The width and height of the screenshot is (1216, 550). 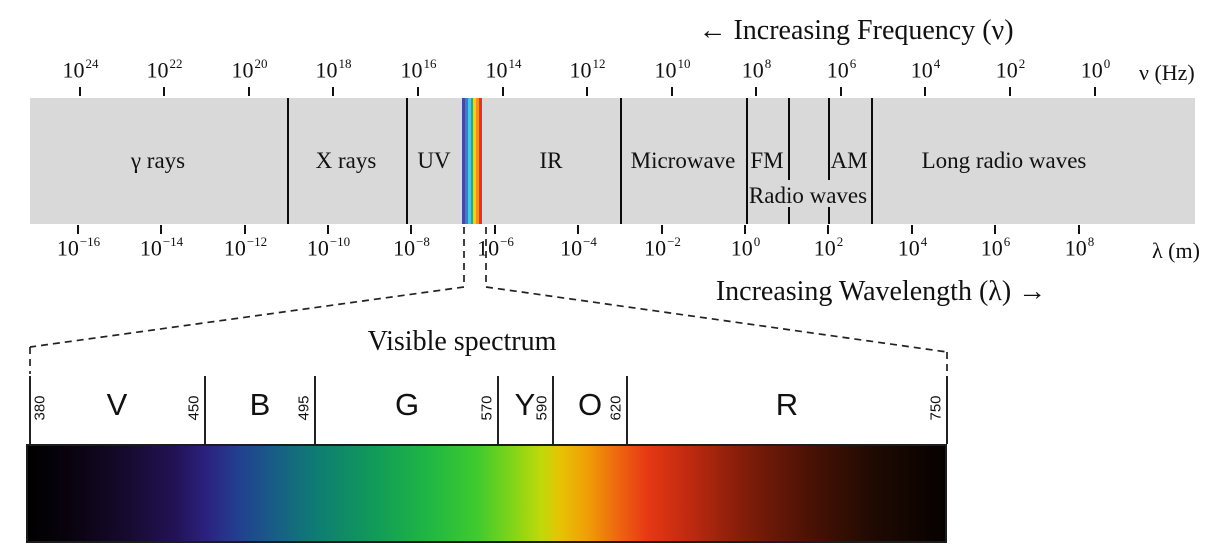 I want to click on wavelength-tick-label: 10⁻¹⁰, so click(x=328, y=247).